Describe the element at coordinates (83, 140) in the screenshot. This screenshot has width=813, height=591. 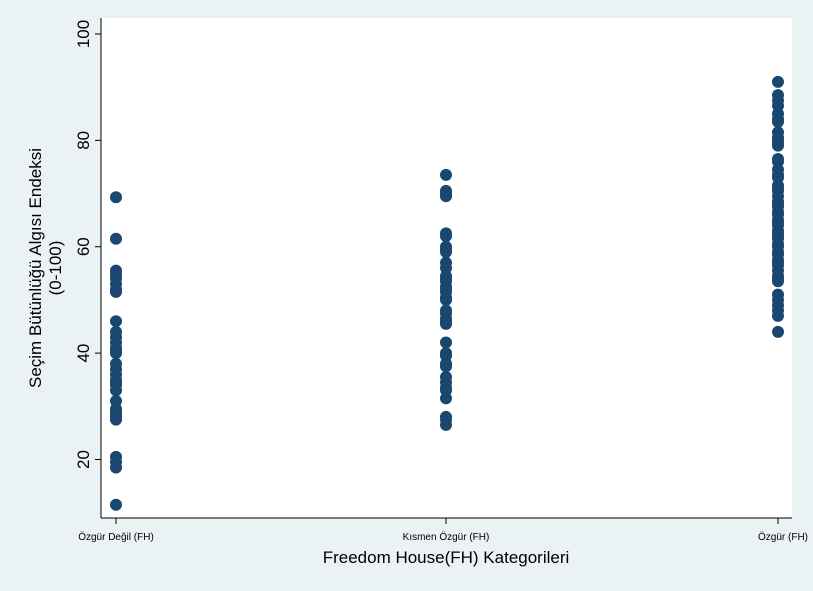
I see `y-tick-label: 80` at that location.